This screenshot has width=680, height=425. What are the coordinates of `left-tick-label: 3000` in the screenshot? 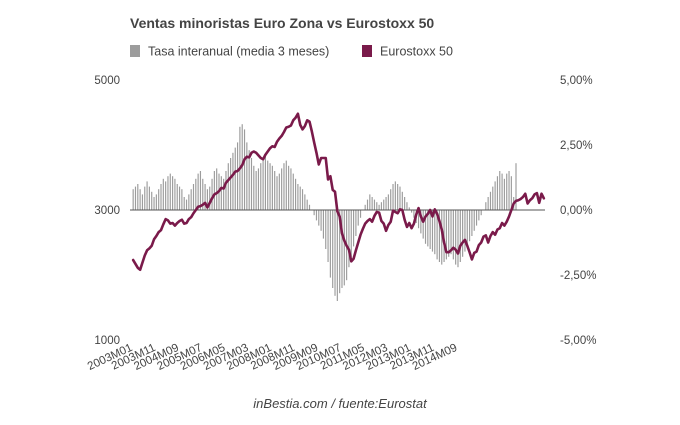 It's located at (107, 211).